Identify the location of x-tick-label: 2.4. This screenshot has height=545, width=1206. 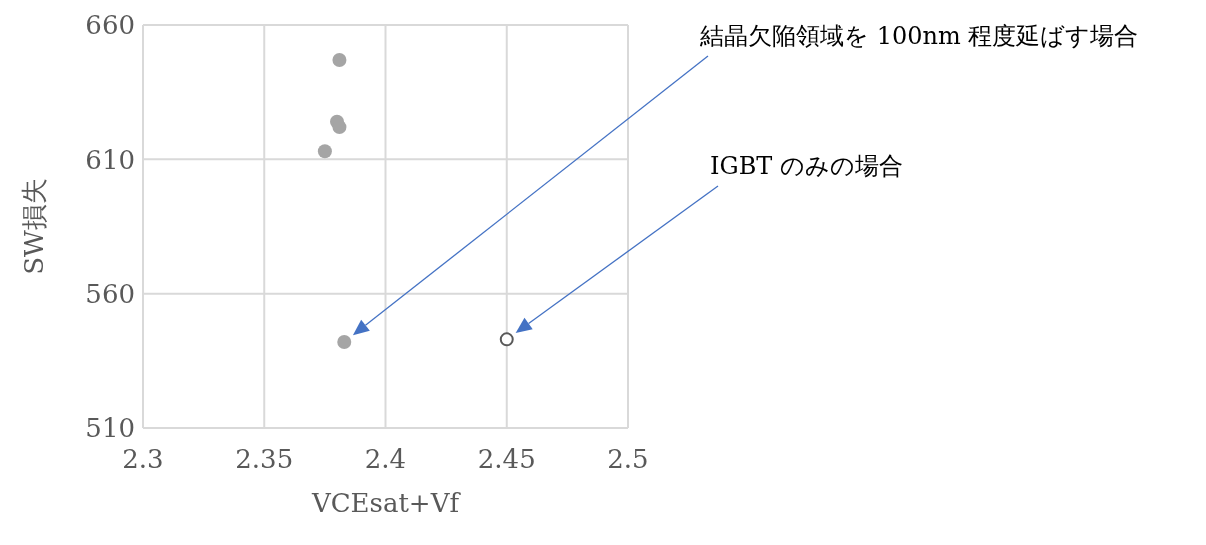
(385, 459).